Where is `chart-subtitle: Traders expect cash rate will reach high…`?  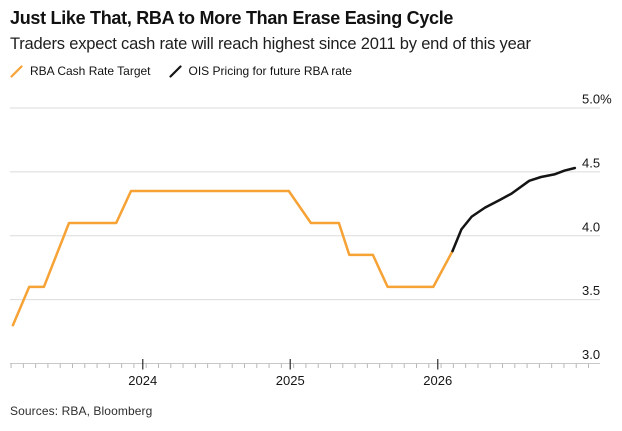
chart-subtitle: Traders expect cash rate will reach high… is located at coordinates (270, 44).